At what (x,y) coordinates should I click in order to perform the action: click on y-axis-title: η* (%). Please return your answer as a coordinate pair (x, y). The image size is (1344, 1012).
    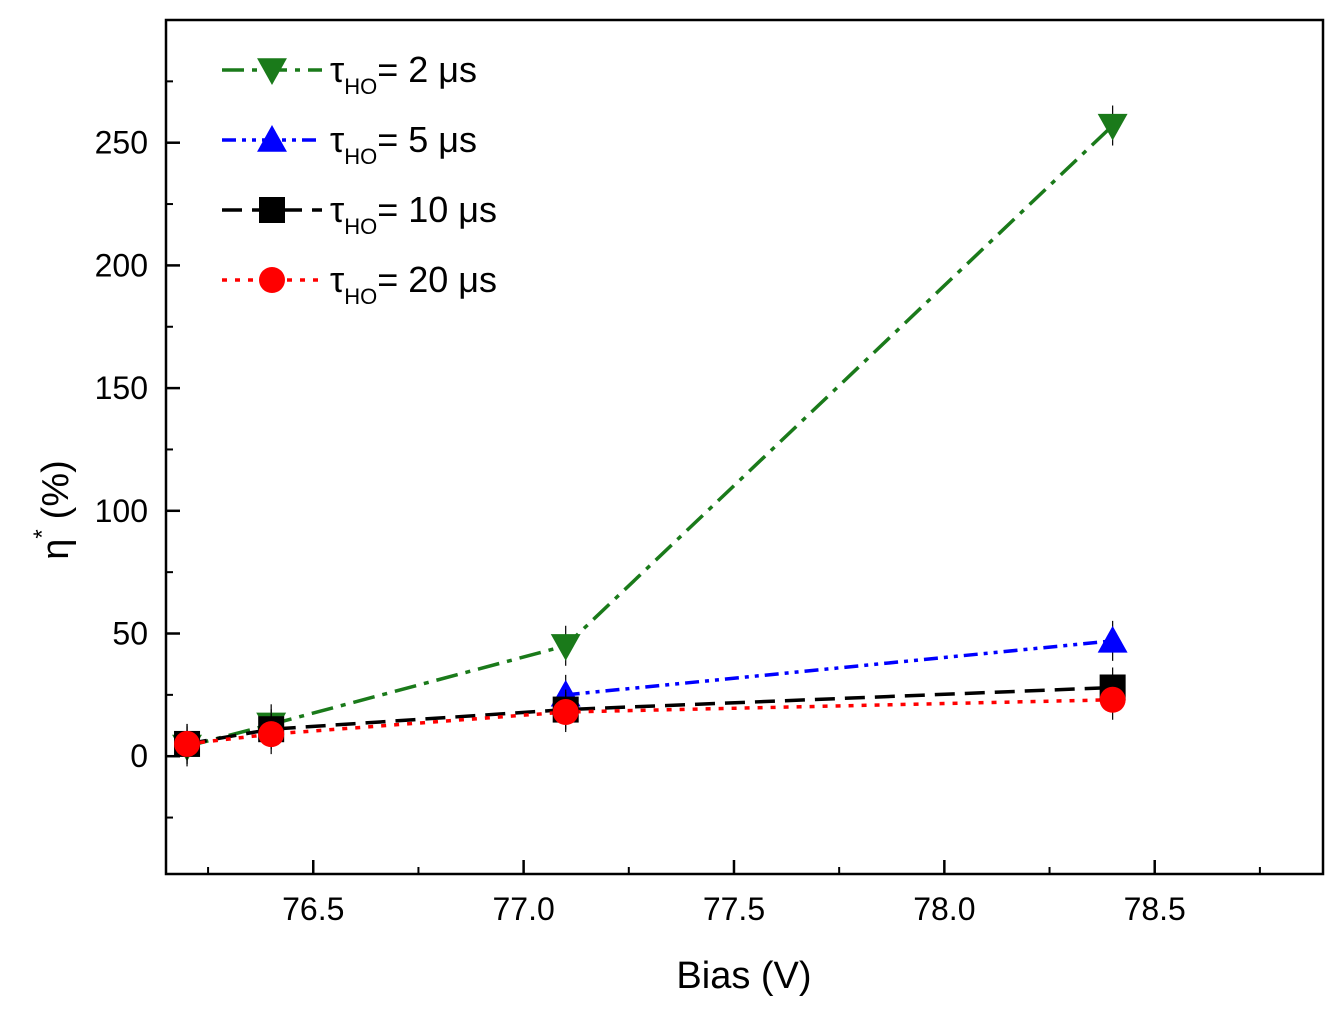
    Looking at the image, I should click on (53, 510).